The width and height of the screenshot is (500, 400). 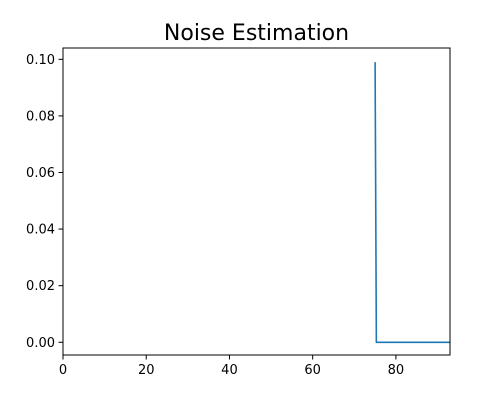 I want to click on y-tick-label: 0.04, so click(x=40, y=230).